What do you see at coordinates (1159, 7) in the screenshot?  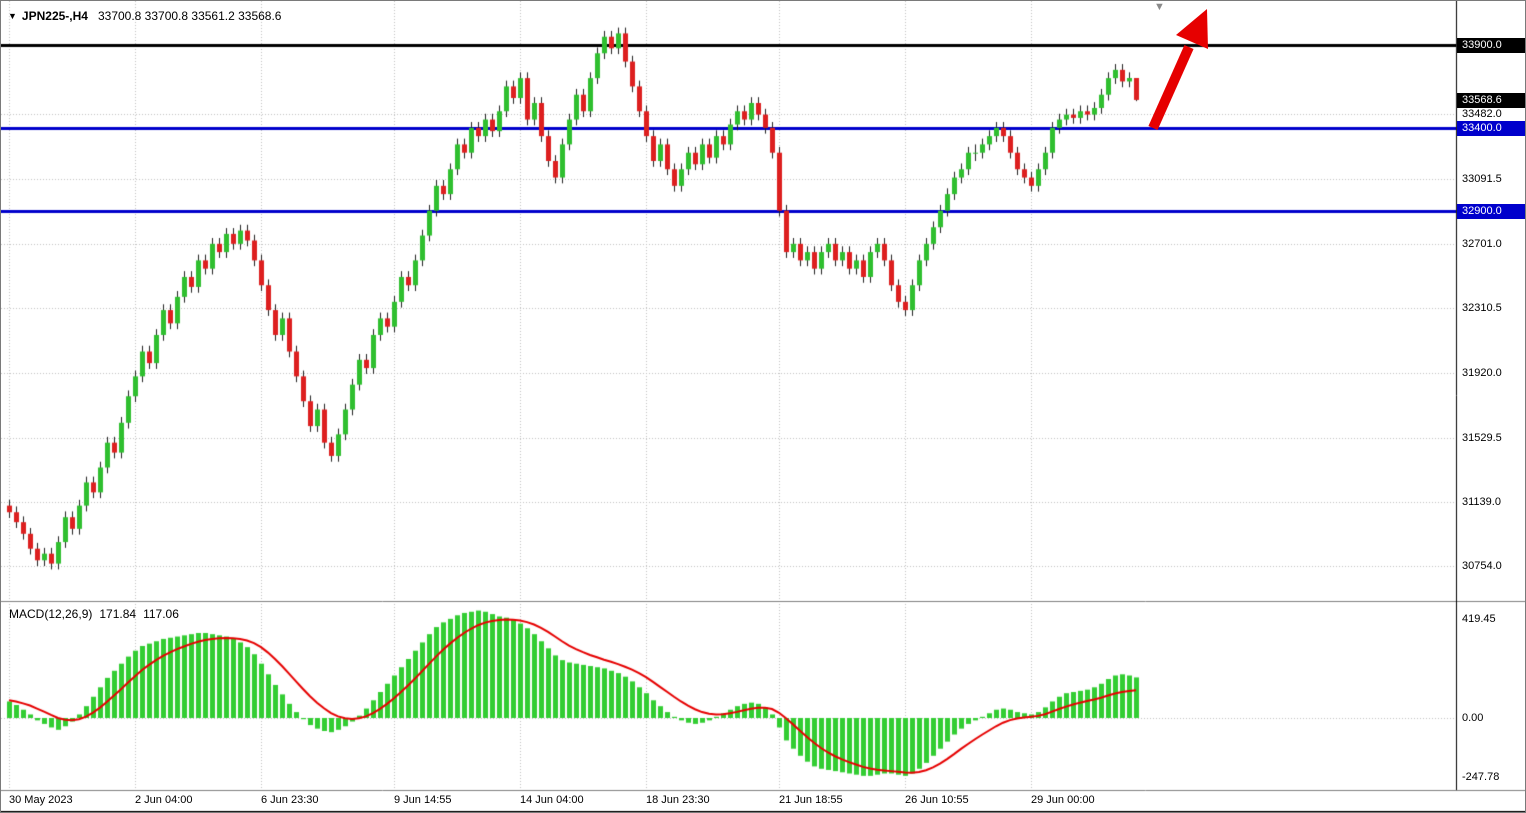 I see `series-end-marker-icon: ▼` at bounding box center [1159, 7].